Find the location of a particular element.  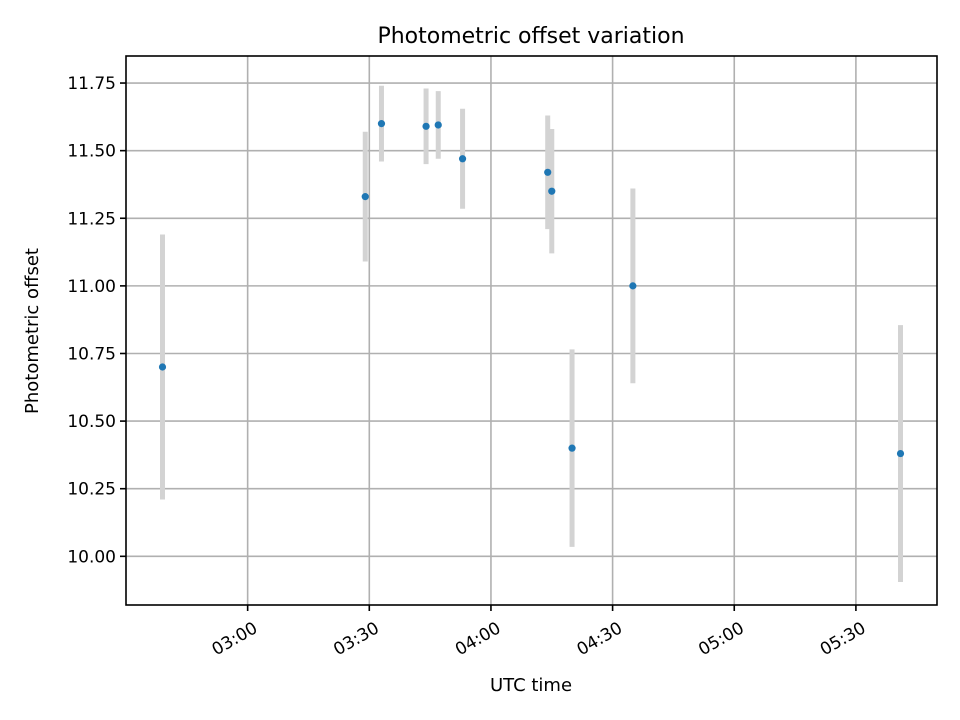

x-tick-label: 03:00 is located at coordinates (235, 639).